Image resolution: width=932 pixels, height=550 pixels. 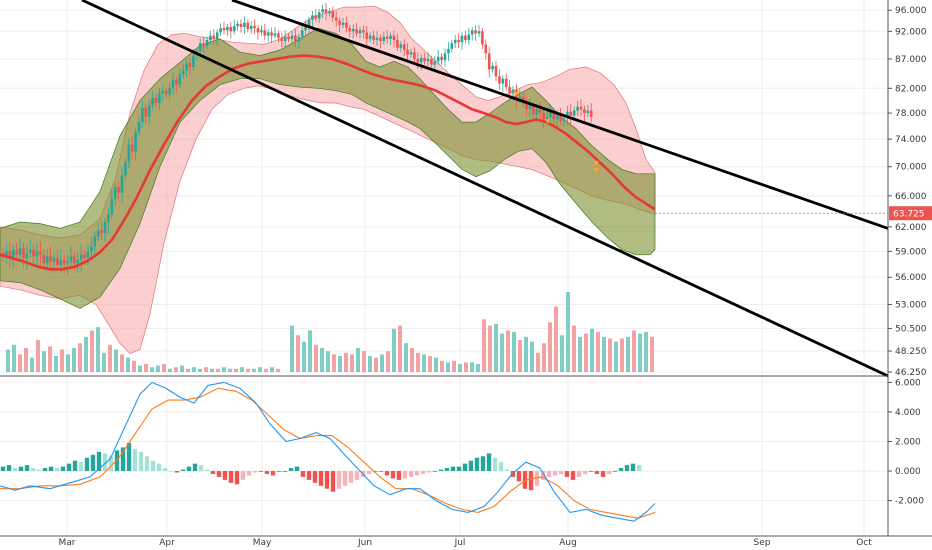 What do you see at coordinates (911, 89) in the screenshot?
I see `price-tick-label: 82.000` at bounding box center [911, 89].